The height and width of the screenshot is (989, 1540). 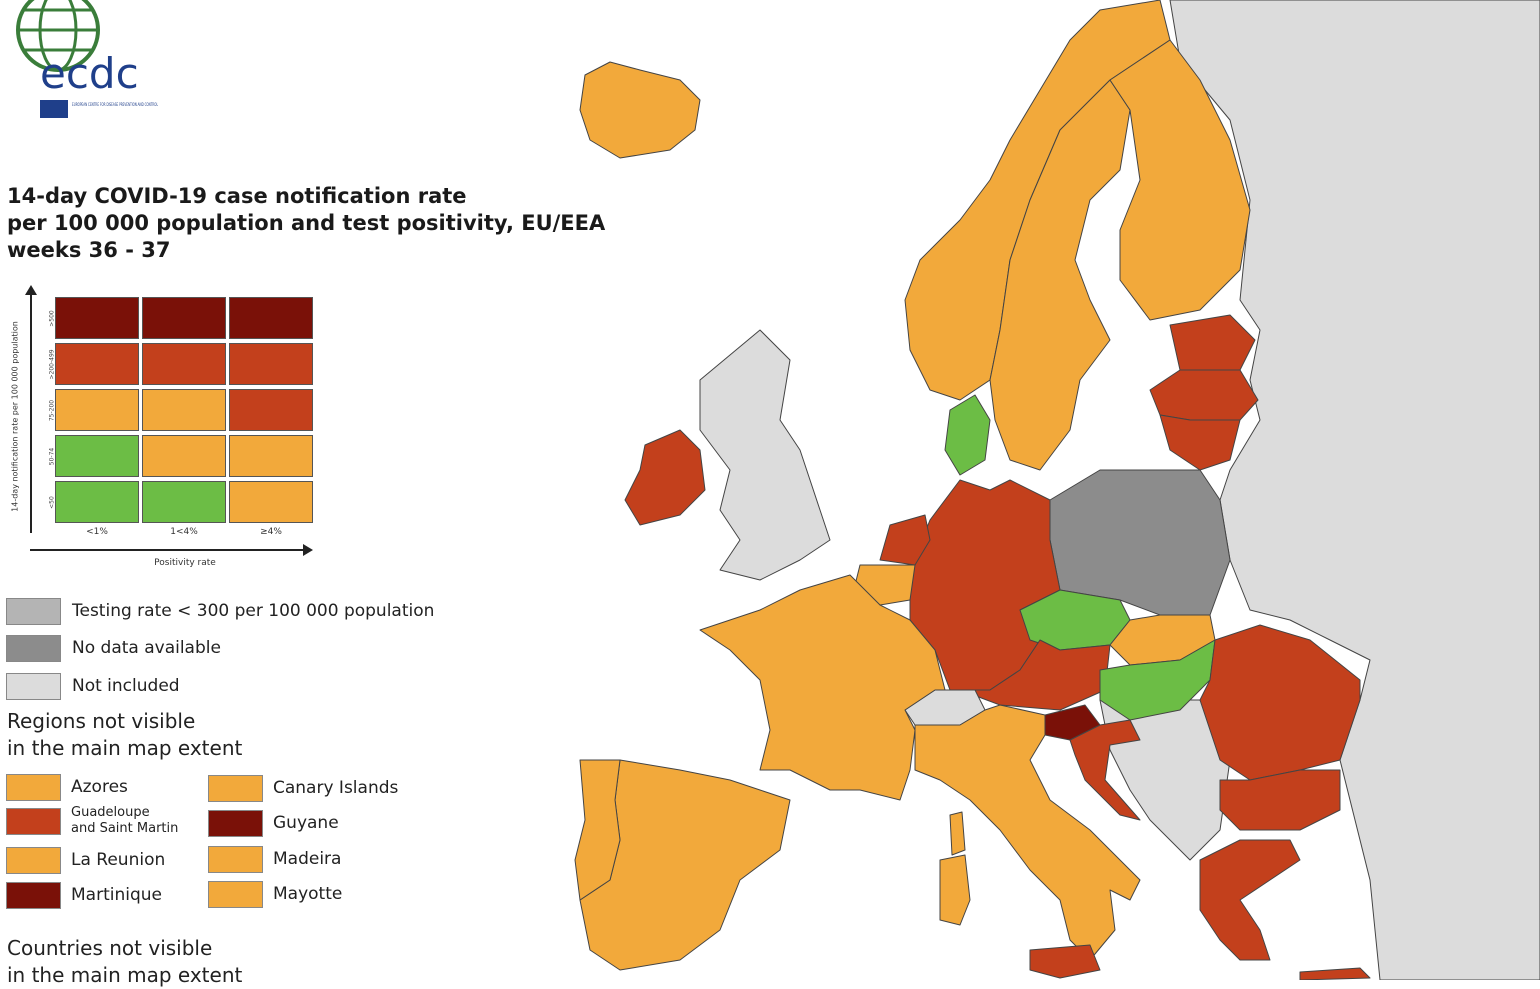 What do you see at coordinates (597, 830) in the screenshot?
I see `region-portugal` at bounding box center [597, 830].